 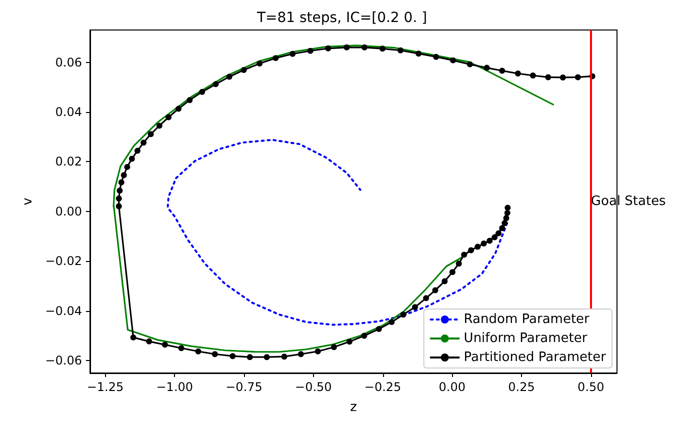 I want to click on legend-label: Uniform Parameter, so click(x=526, y=338).